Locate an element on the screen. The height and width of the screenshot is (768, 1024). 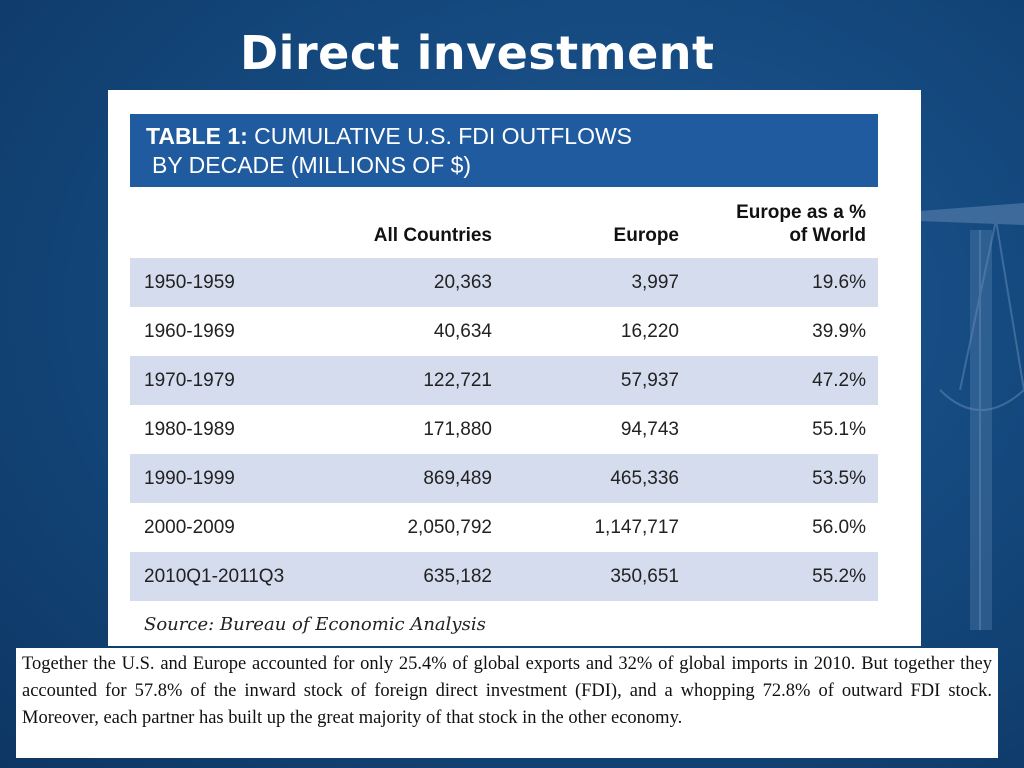
cell-europe-pct: 55.1% is located at coordinates (839, 429).